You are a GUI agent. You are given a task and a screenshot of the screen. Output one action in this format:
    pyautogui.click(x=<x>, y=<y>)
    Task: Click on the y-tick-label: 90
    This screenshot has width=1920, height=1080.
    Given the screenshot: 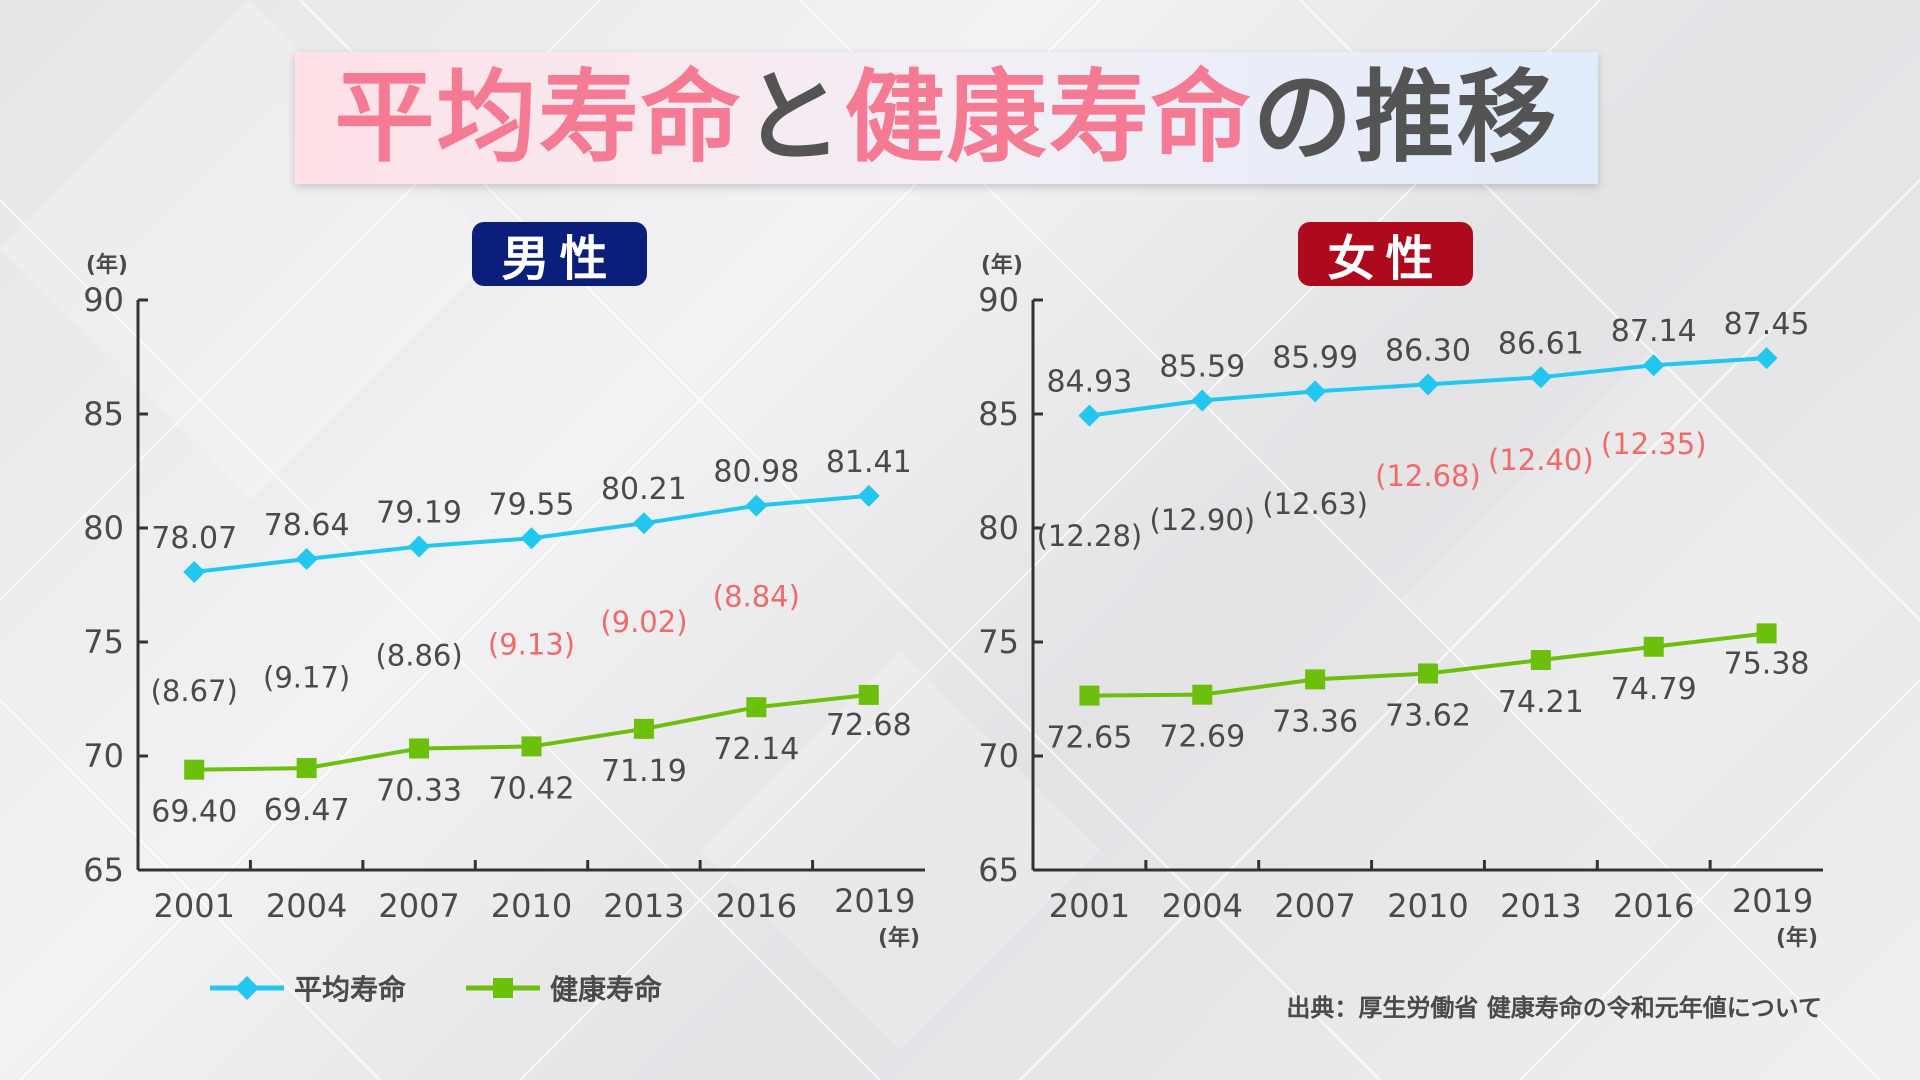 What is the action you would take?
    pyautogui.click(x=998, y=300)
    